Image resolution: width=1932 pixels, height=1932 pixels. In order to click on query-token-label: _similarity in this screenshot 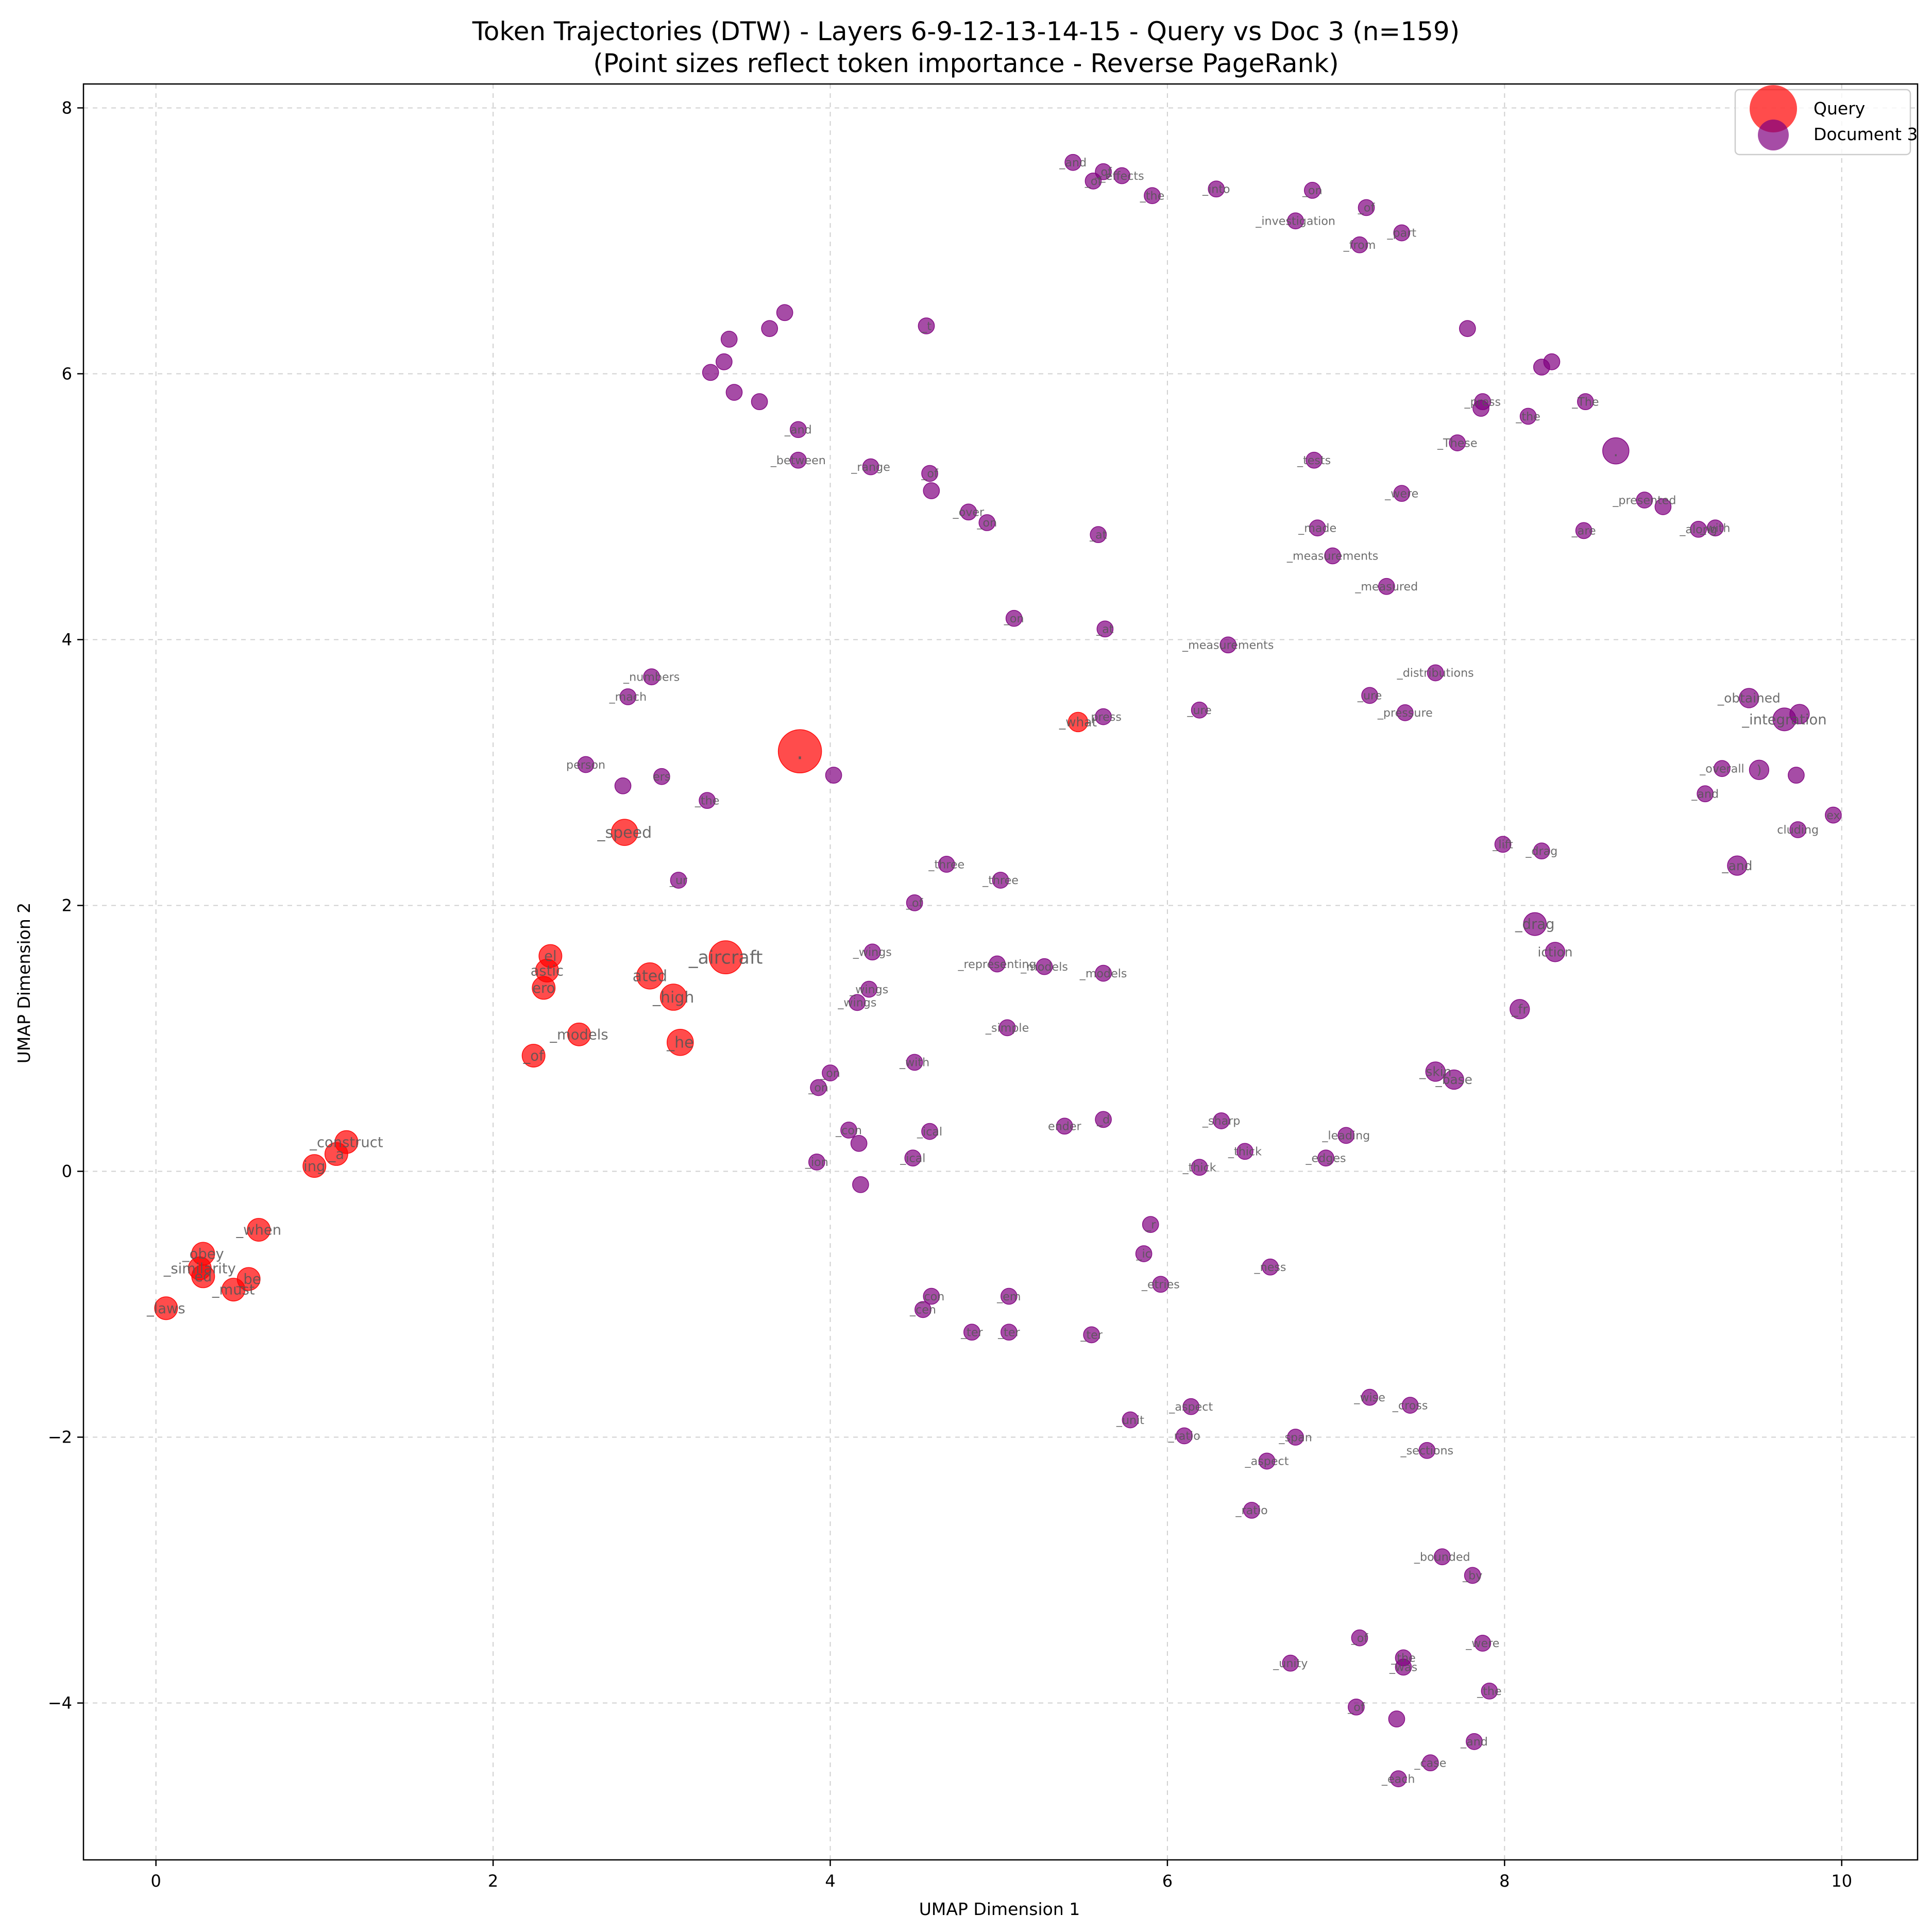, I will do `click(199, 1269)`.